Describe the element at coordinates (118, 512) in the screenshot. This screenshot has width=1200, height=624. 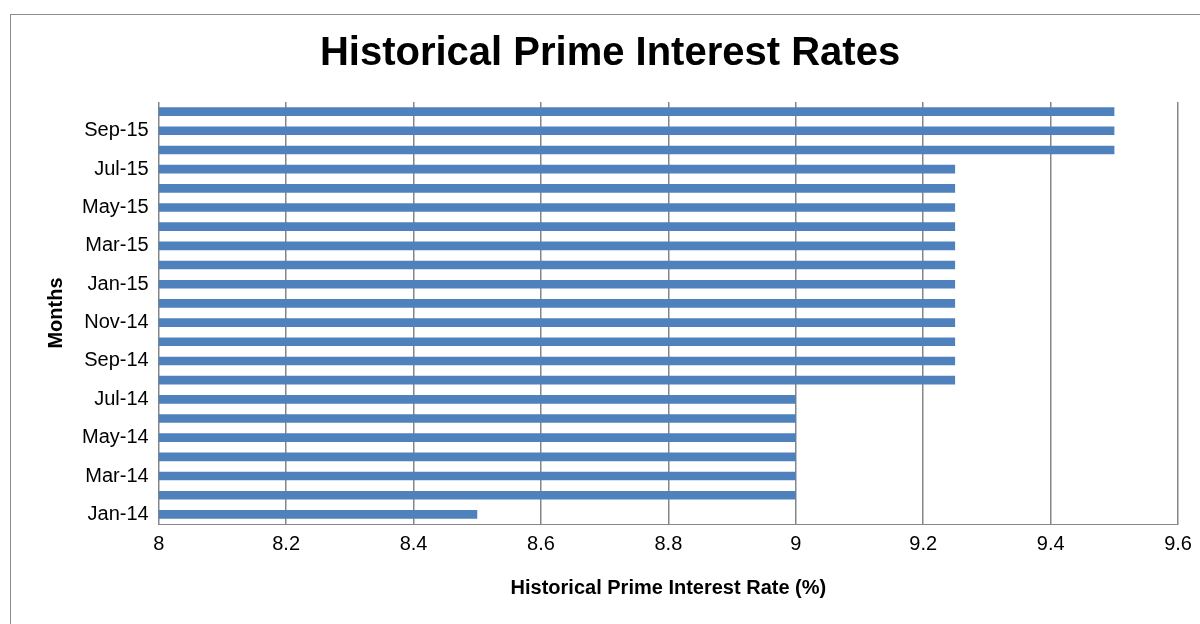
I see `y-tick-label: Jan-14` at that location.